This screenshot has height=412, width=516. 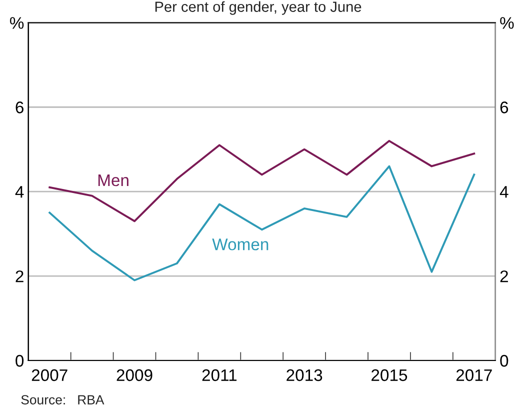 I want to click on chart-title: Per cent of gender, year to June, so click(x=258, y=8).